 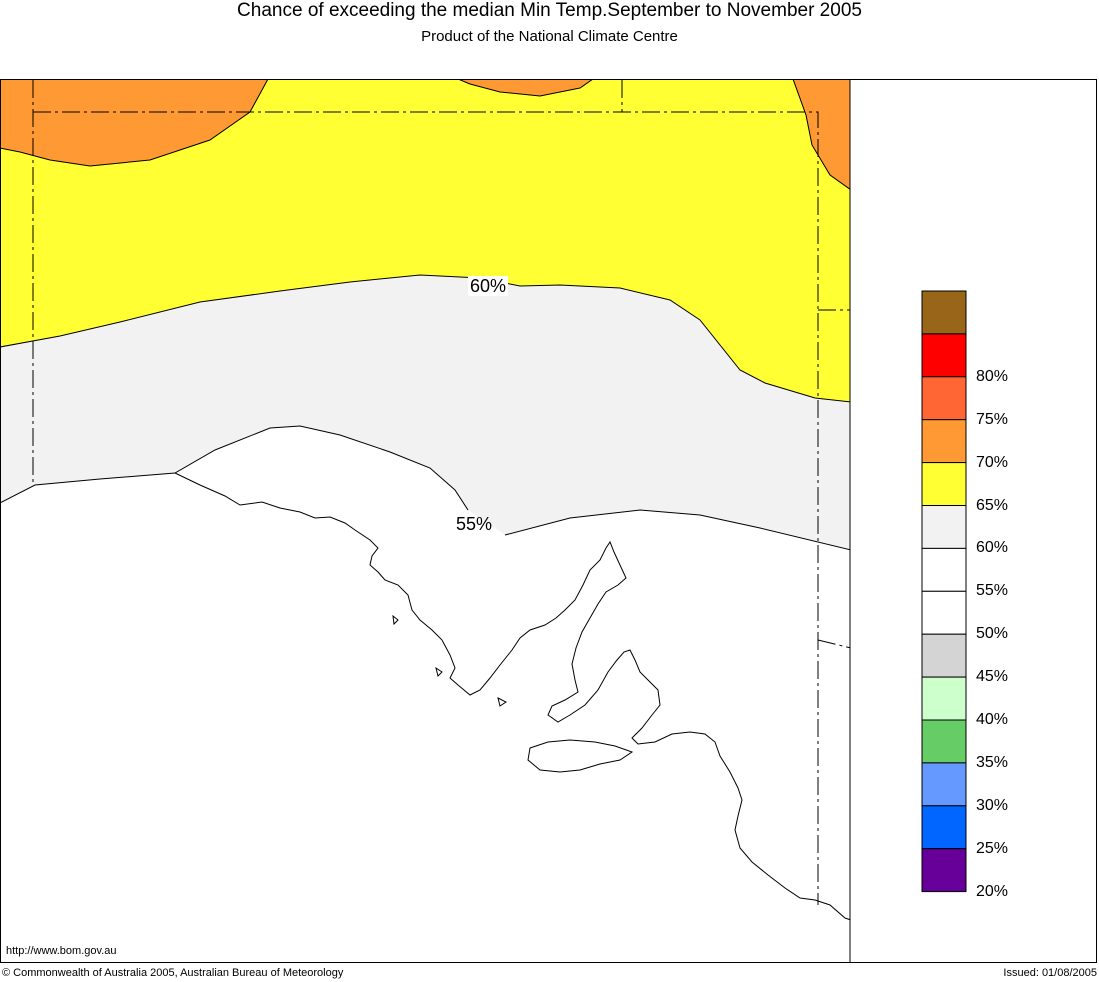 I want to click on legend-label: 35%, so click(x=992, y=762).